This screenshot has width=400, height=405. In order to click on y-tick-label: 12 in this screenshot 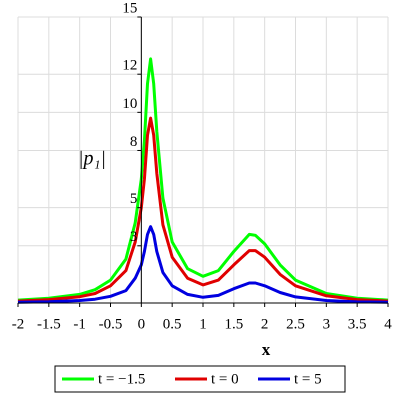, I will do `click(129, 66)`.